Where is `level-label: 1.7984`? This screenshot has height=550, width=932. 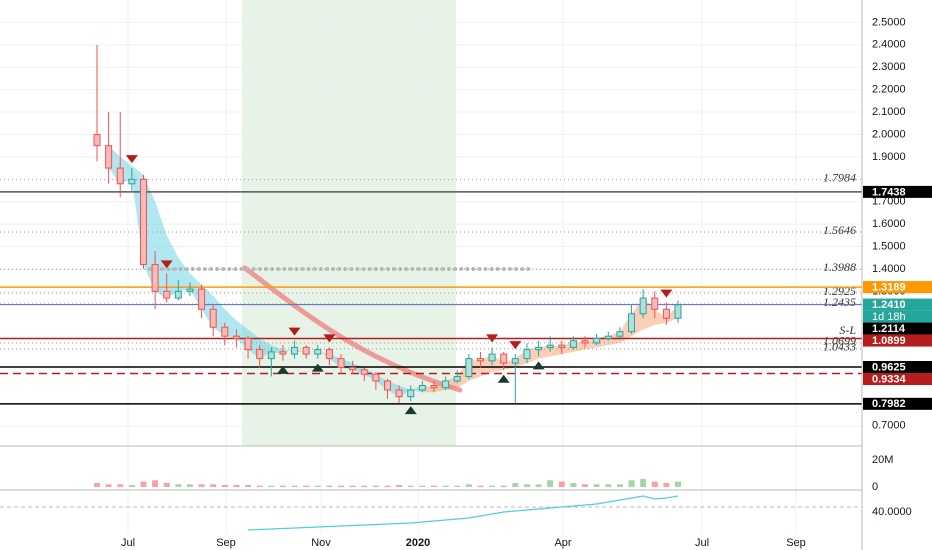
level-label: 1.7984 is located at coordinates (839, 177).